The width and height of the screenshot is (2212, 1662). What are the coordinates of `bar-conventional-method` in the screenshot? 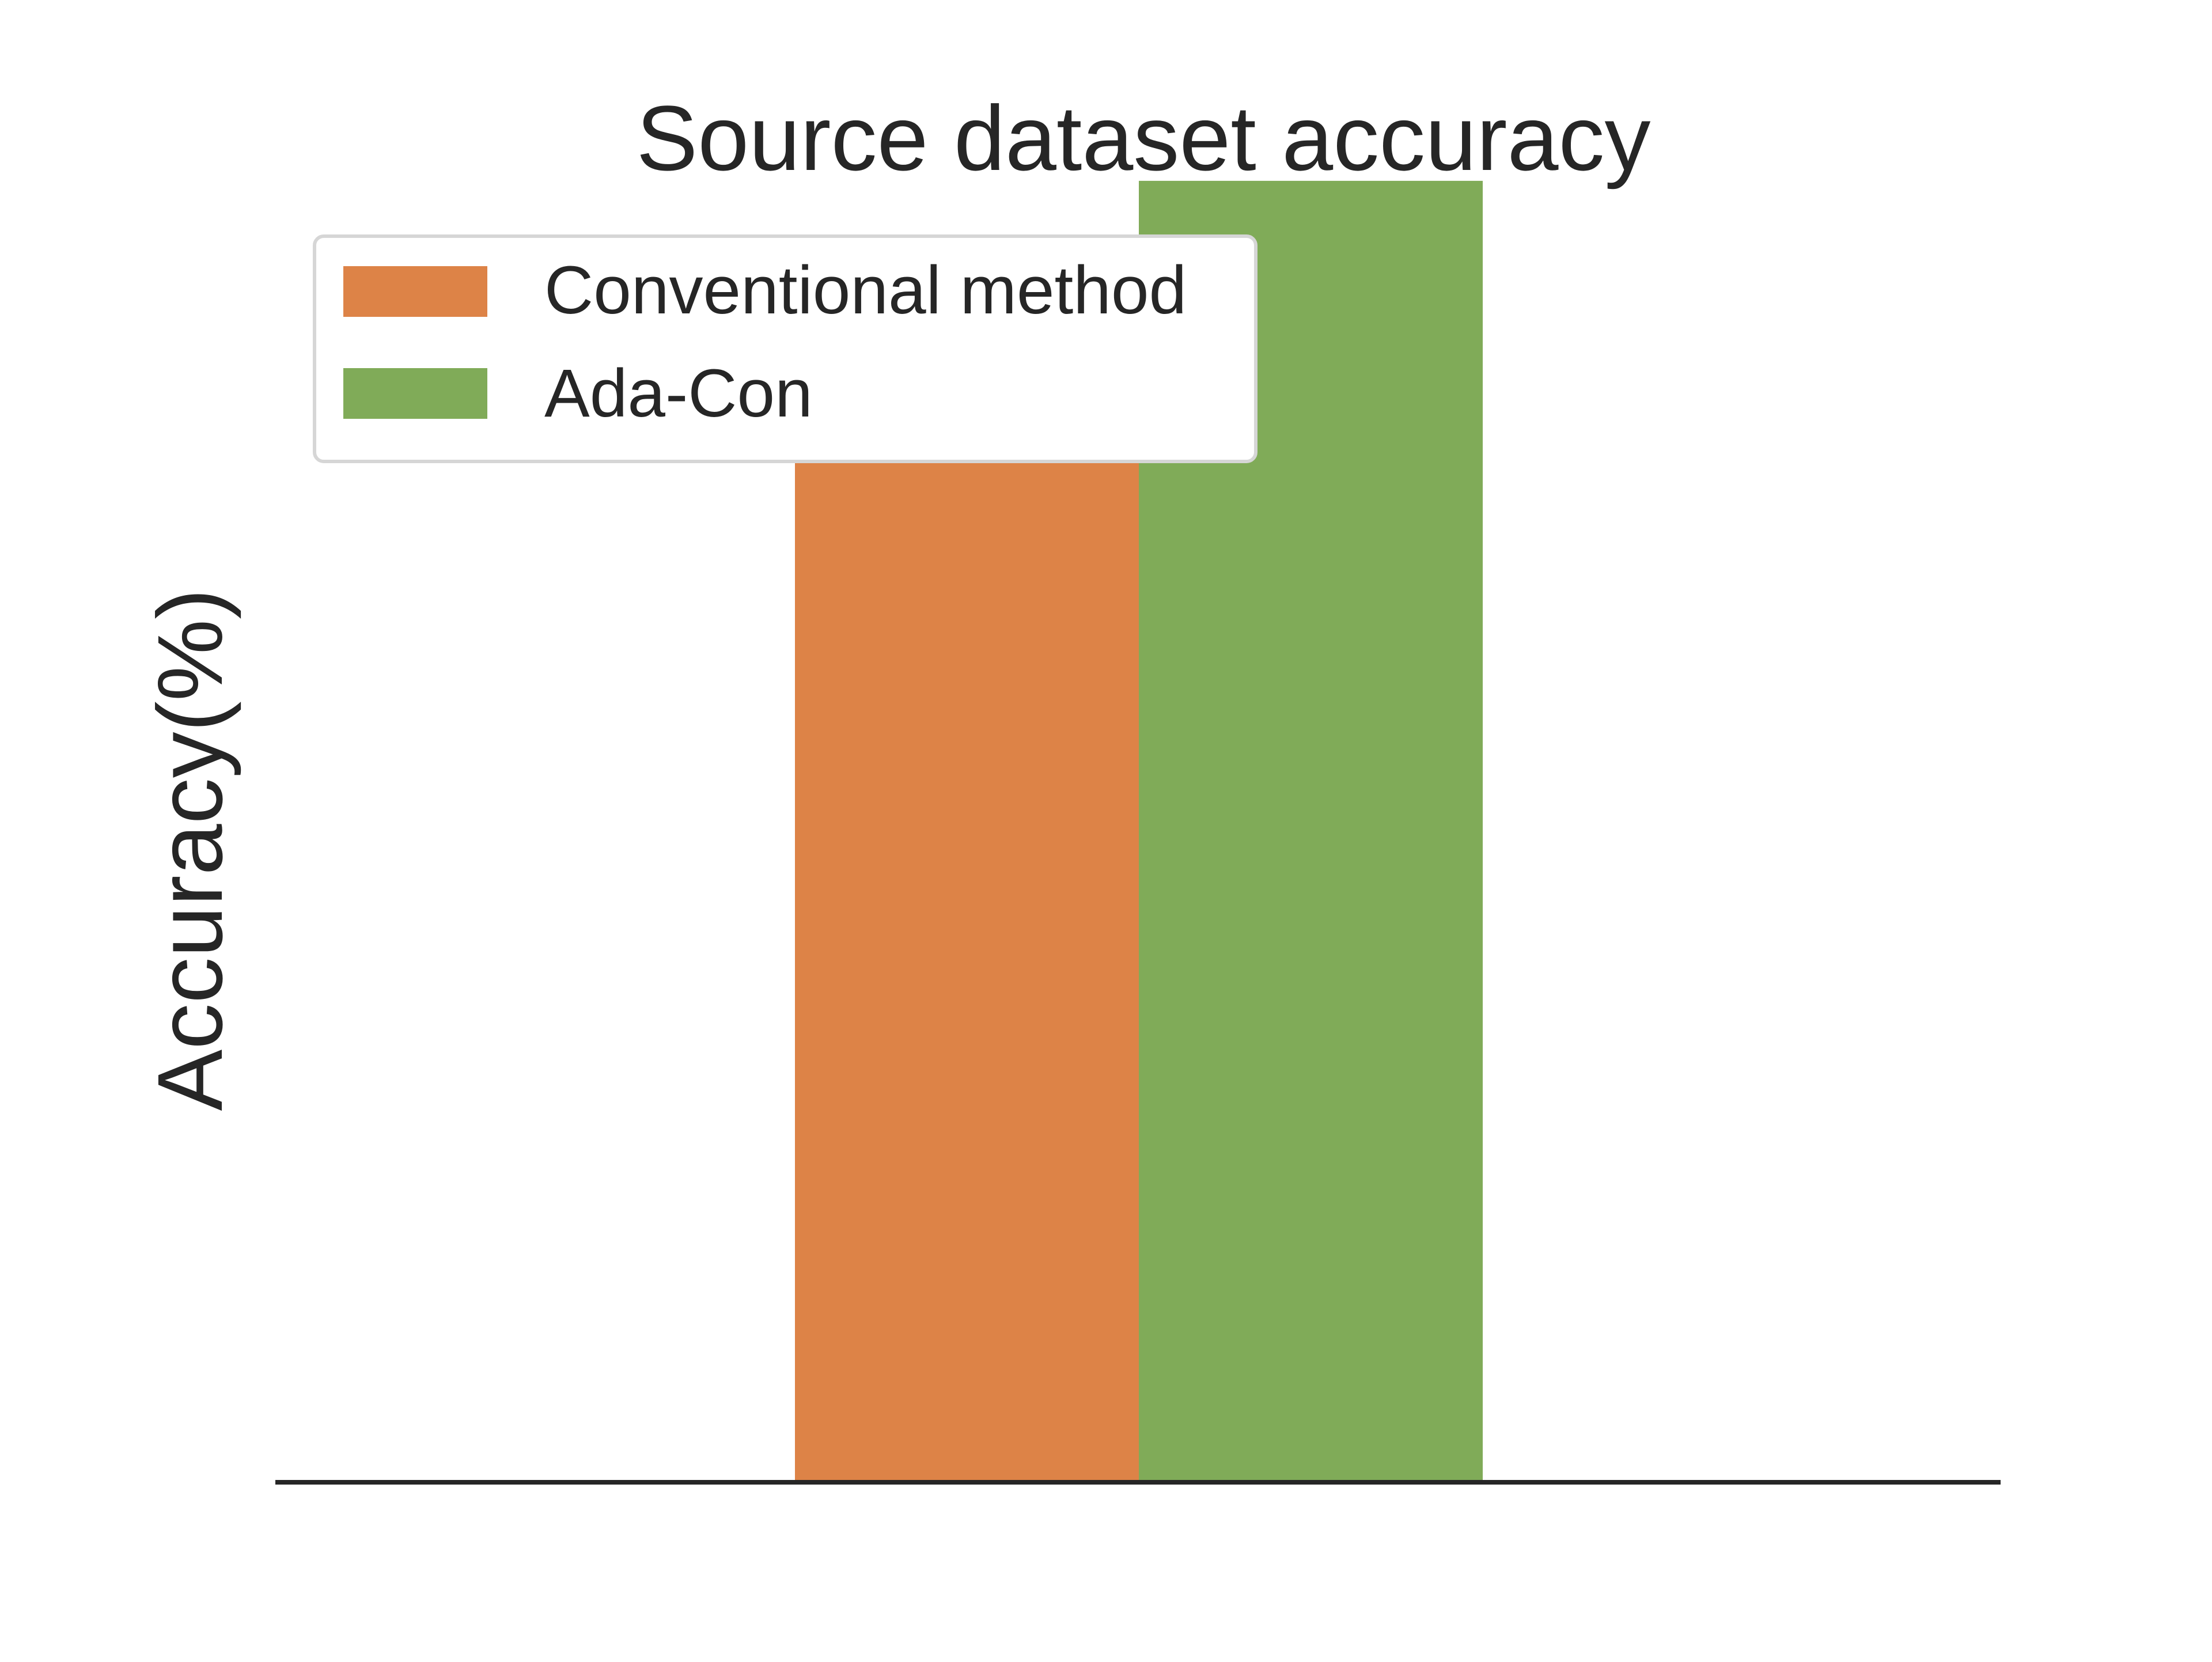 It's located at (967, 880).